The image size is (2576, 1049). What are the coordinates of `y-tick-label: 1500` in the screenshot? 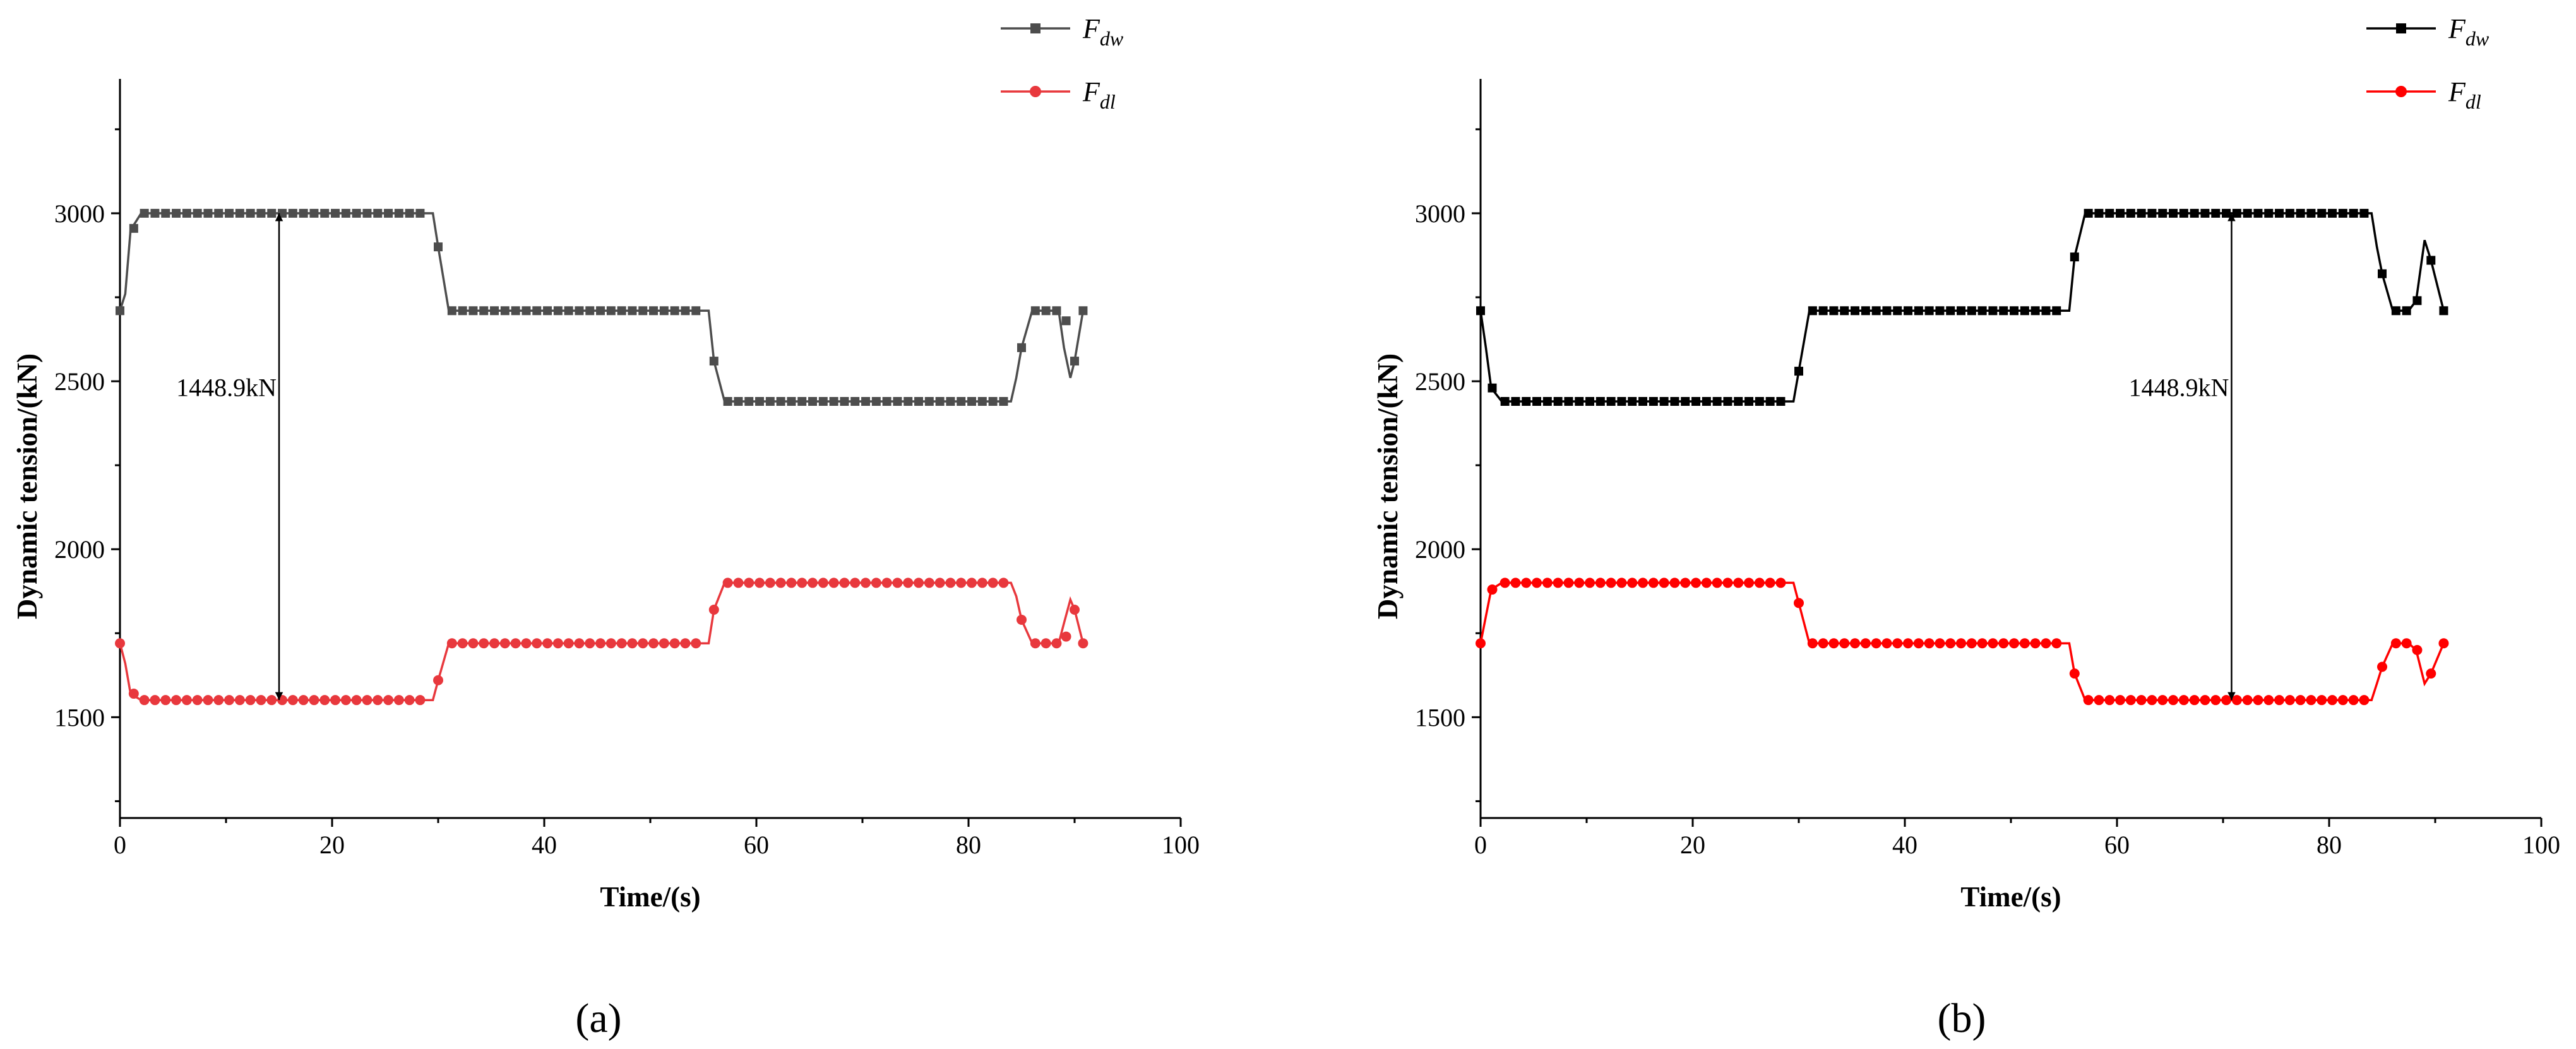 It's located at (79, 718).